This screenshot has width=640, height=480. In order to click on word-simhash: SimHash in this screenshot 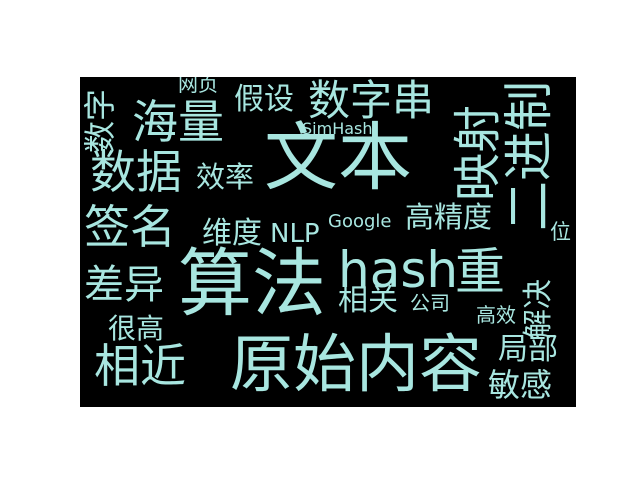, I will do `click(337, 128)`.